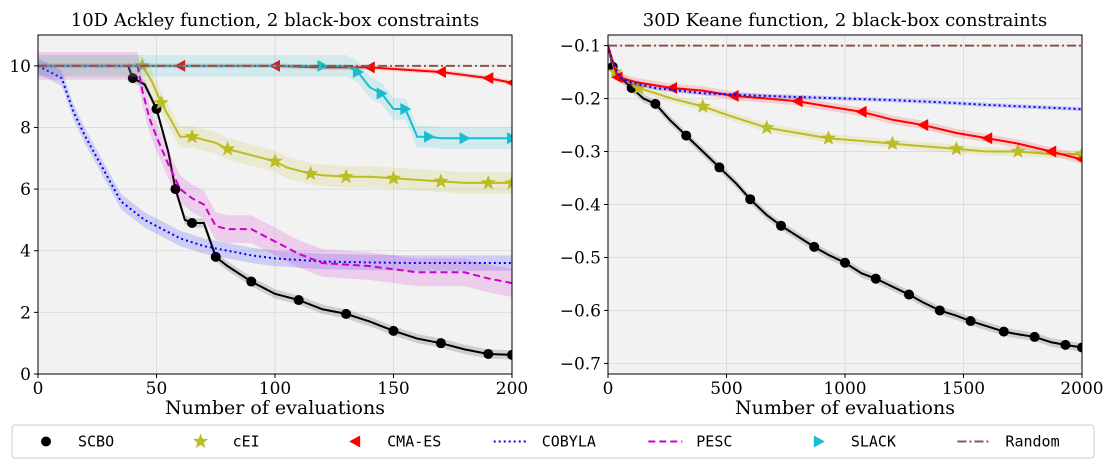  I want to click on x-tick-label: 150, so click(393, 389).